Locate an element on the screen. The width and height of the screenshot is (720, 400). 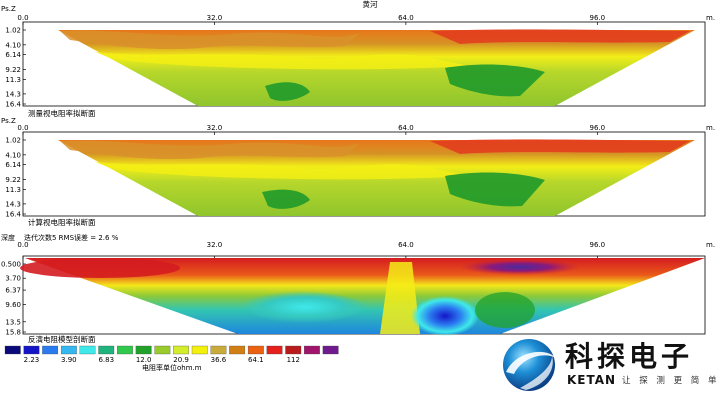
legend-unit: 电阻率单位ohm.m is located at coordinates (172, 367).